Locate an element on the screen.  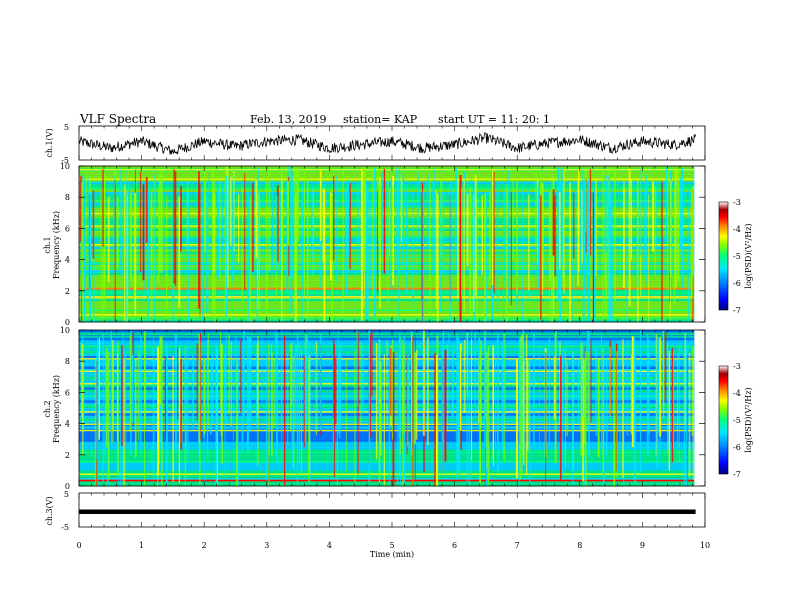
ch2-spectrogram-ylabel-frequency: Frequency (kHz) is located at coordinates (56, 409).